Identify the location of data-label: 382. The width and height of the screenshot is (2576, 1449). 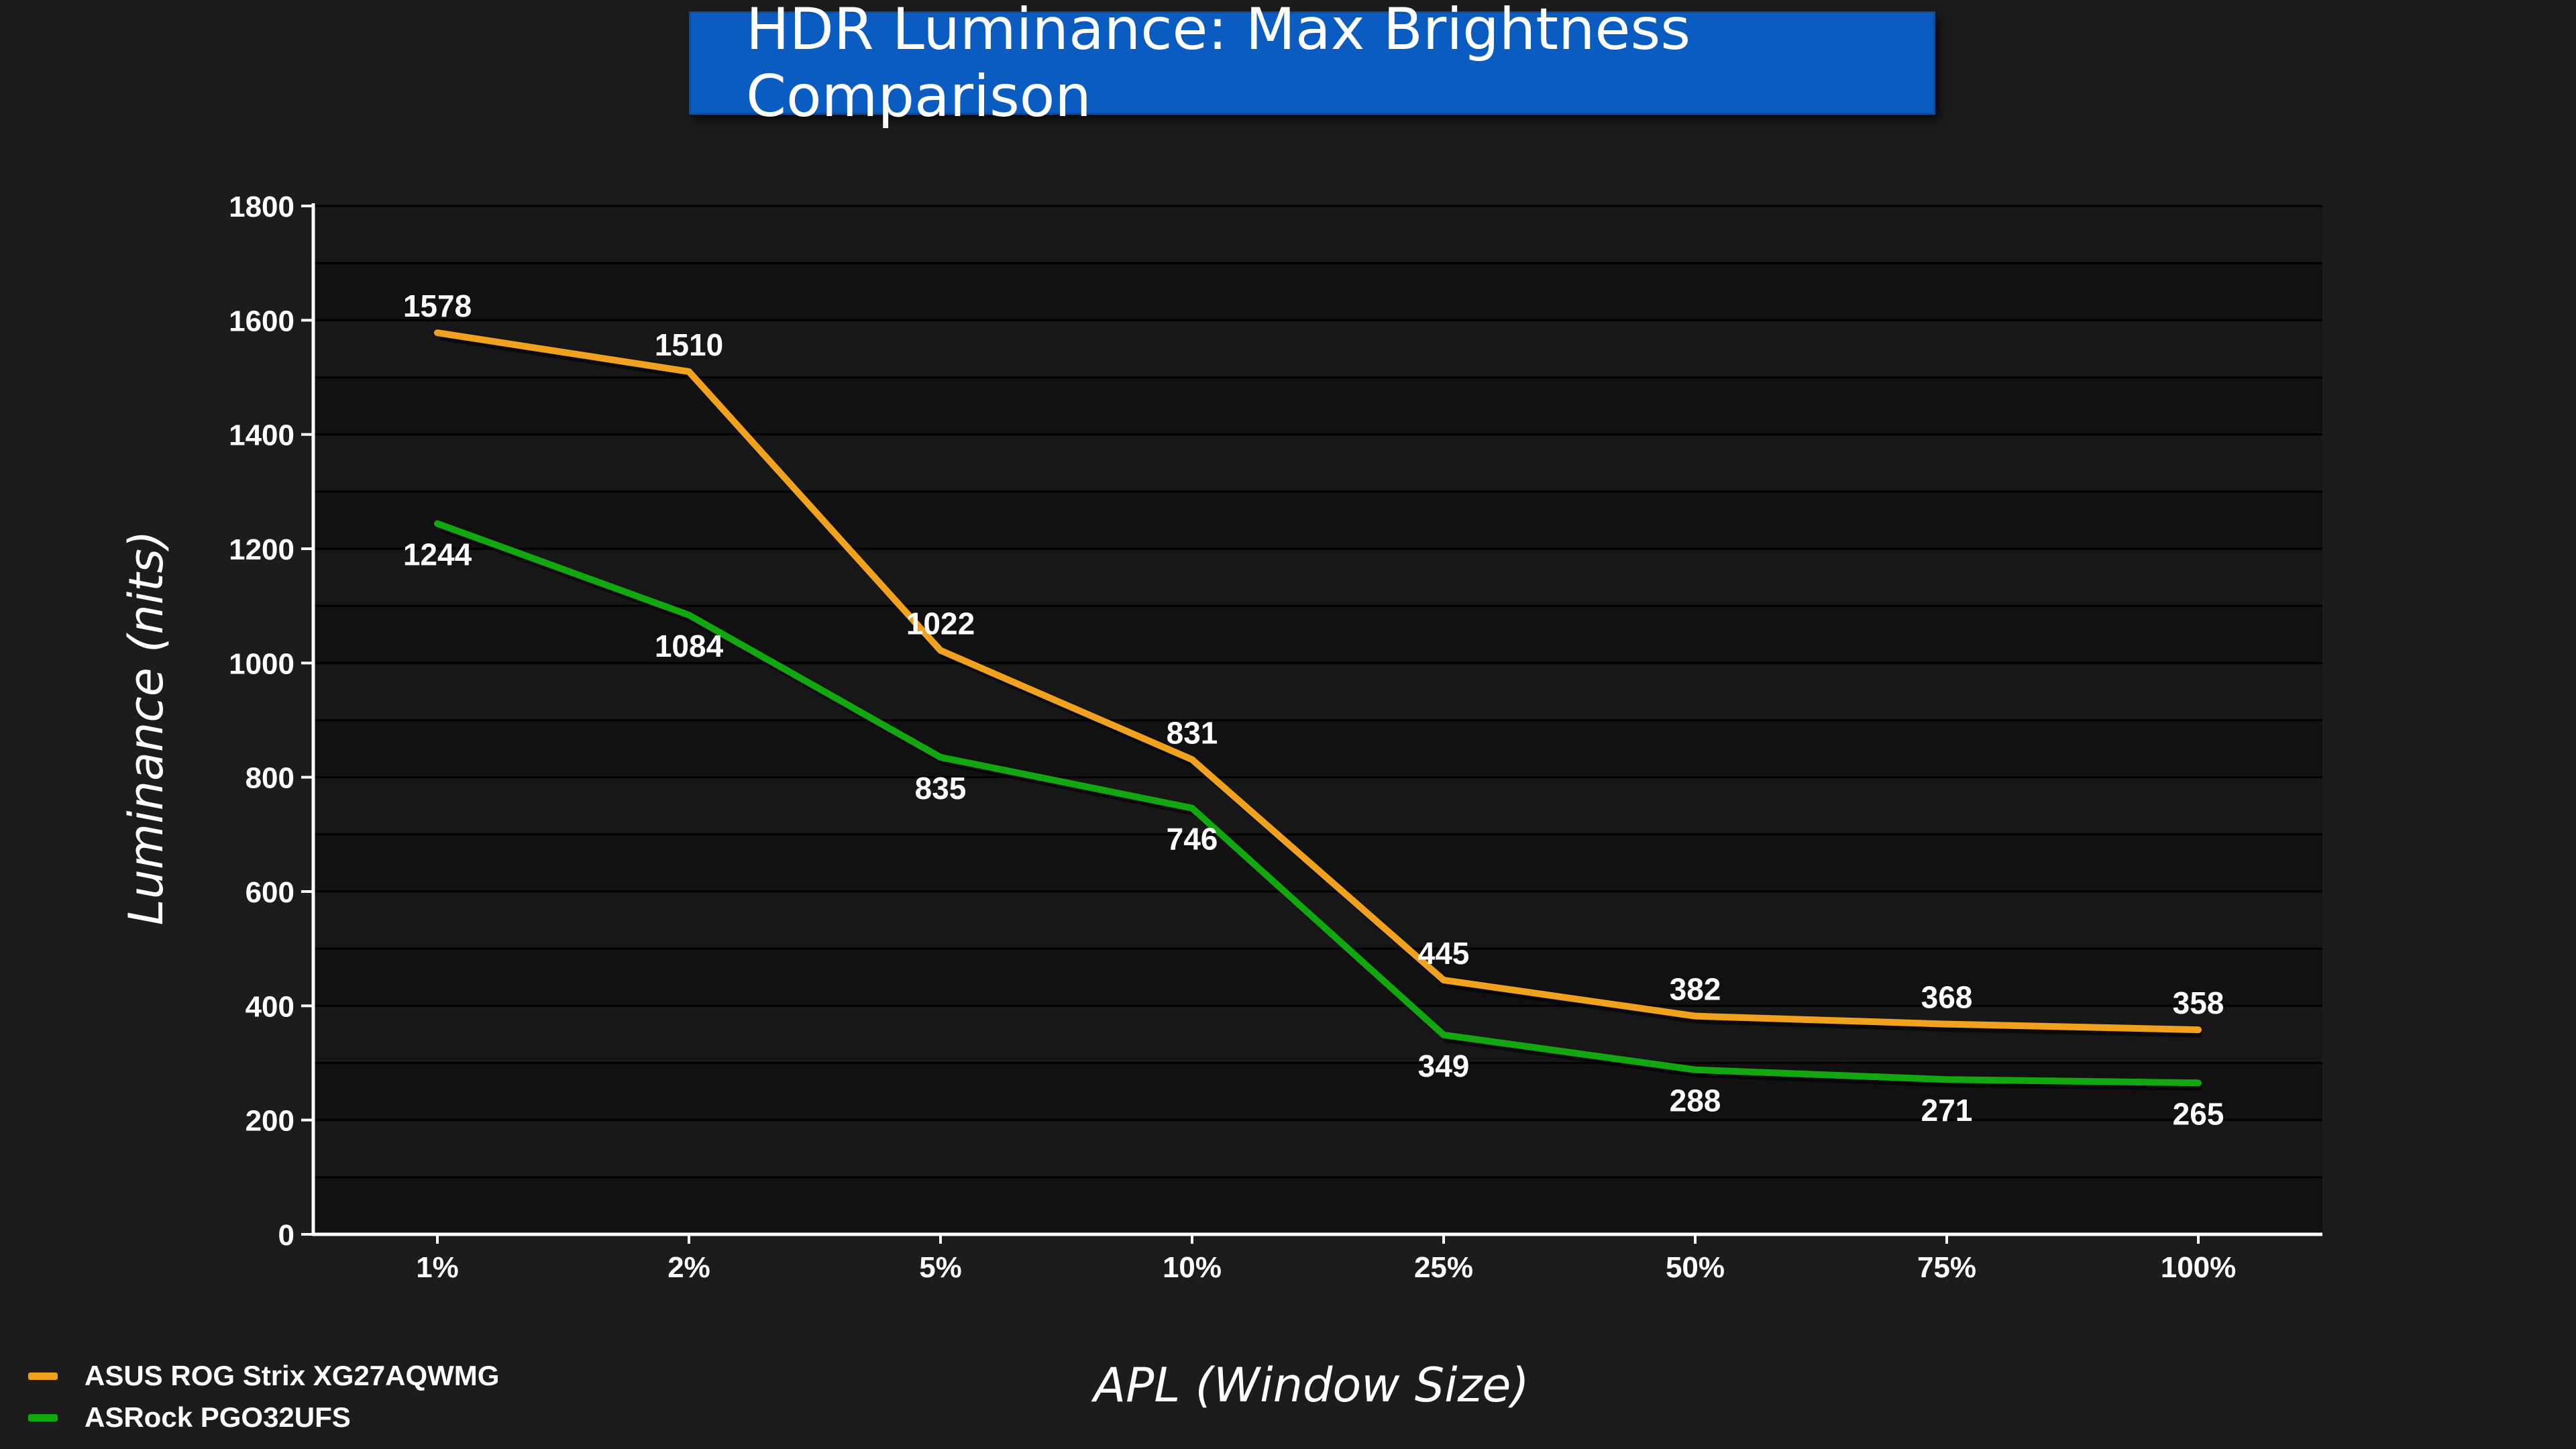
(1695, 989).